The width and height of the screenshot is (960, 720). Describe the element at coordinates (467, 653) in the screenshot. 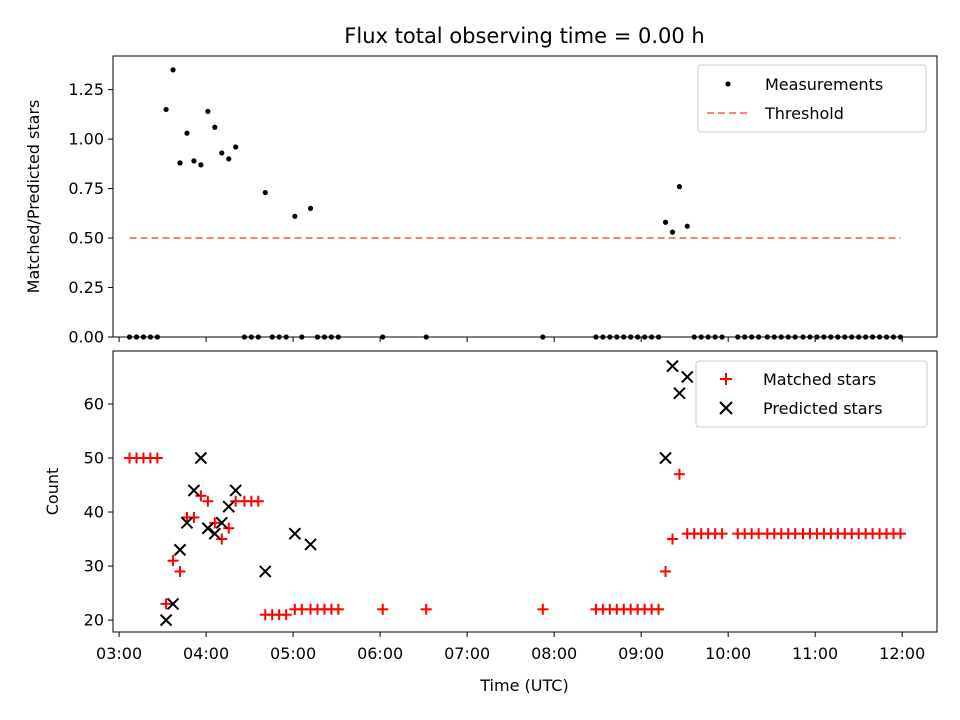

I see `x-tick-label: 07:00` at that location.